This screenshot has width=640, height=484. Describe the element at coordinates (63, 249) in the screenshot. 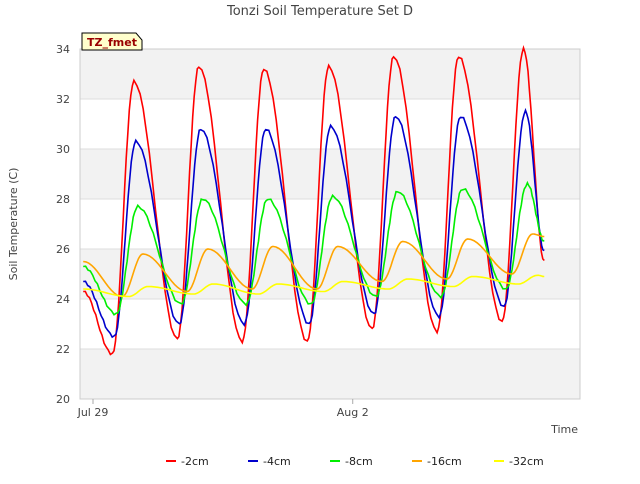

I see `y-tick-label: 26` at that location.